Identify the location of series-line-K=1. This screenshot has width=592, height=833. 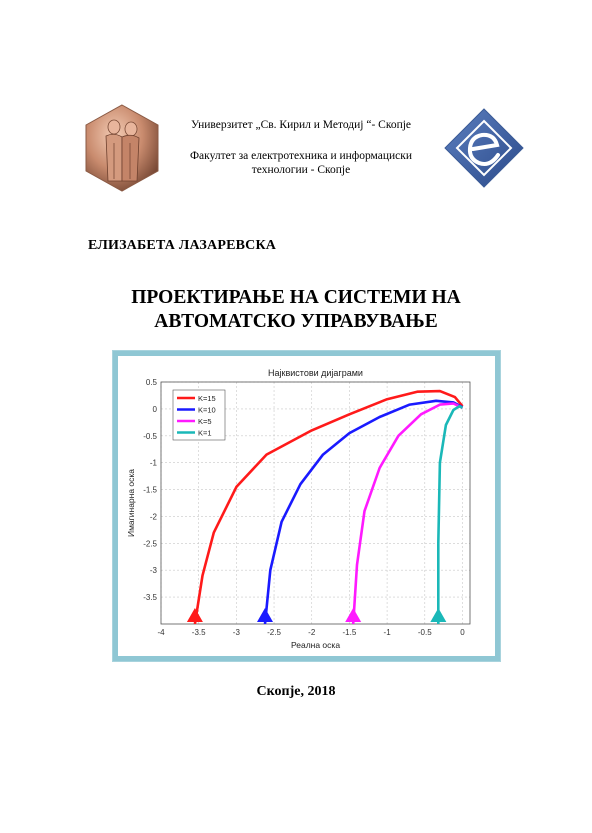
(450, 514).